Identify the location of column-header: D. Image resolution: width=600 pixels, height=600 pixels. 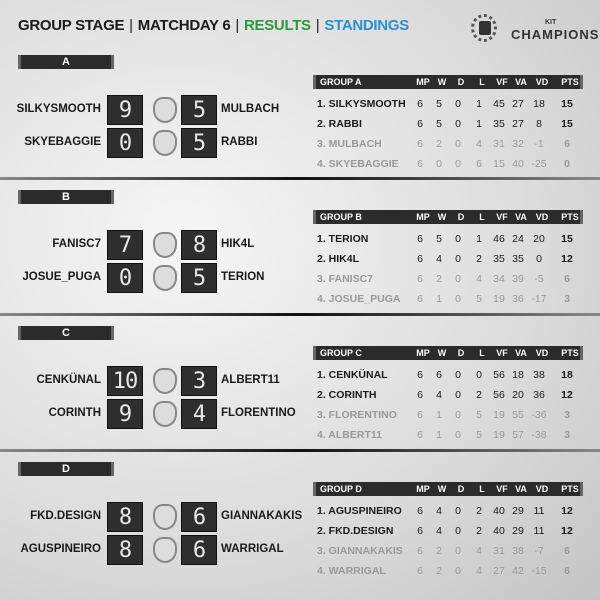
(461, 353).